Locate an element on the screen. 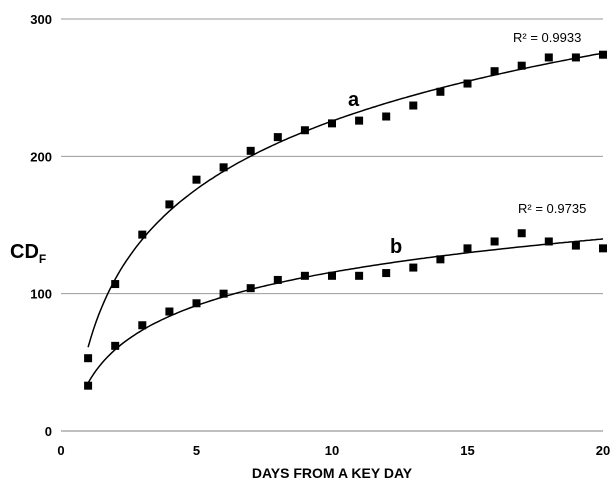 Image resolution: width=614 pixels, height=483 pixels. x-tick-label: 10 is located at coordinates (332, 450).